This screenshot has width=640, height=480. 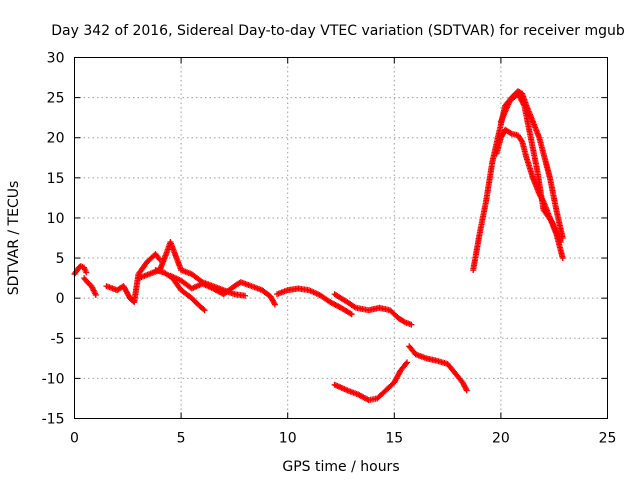 I want to click on x-tick-label: 20, so click(x=501, y=439).